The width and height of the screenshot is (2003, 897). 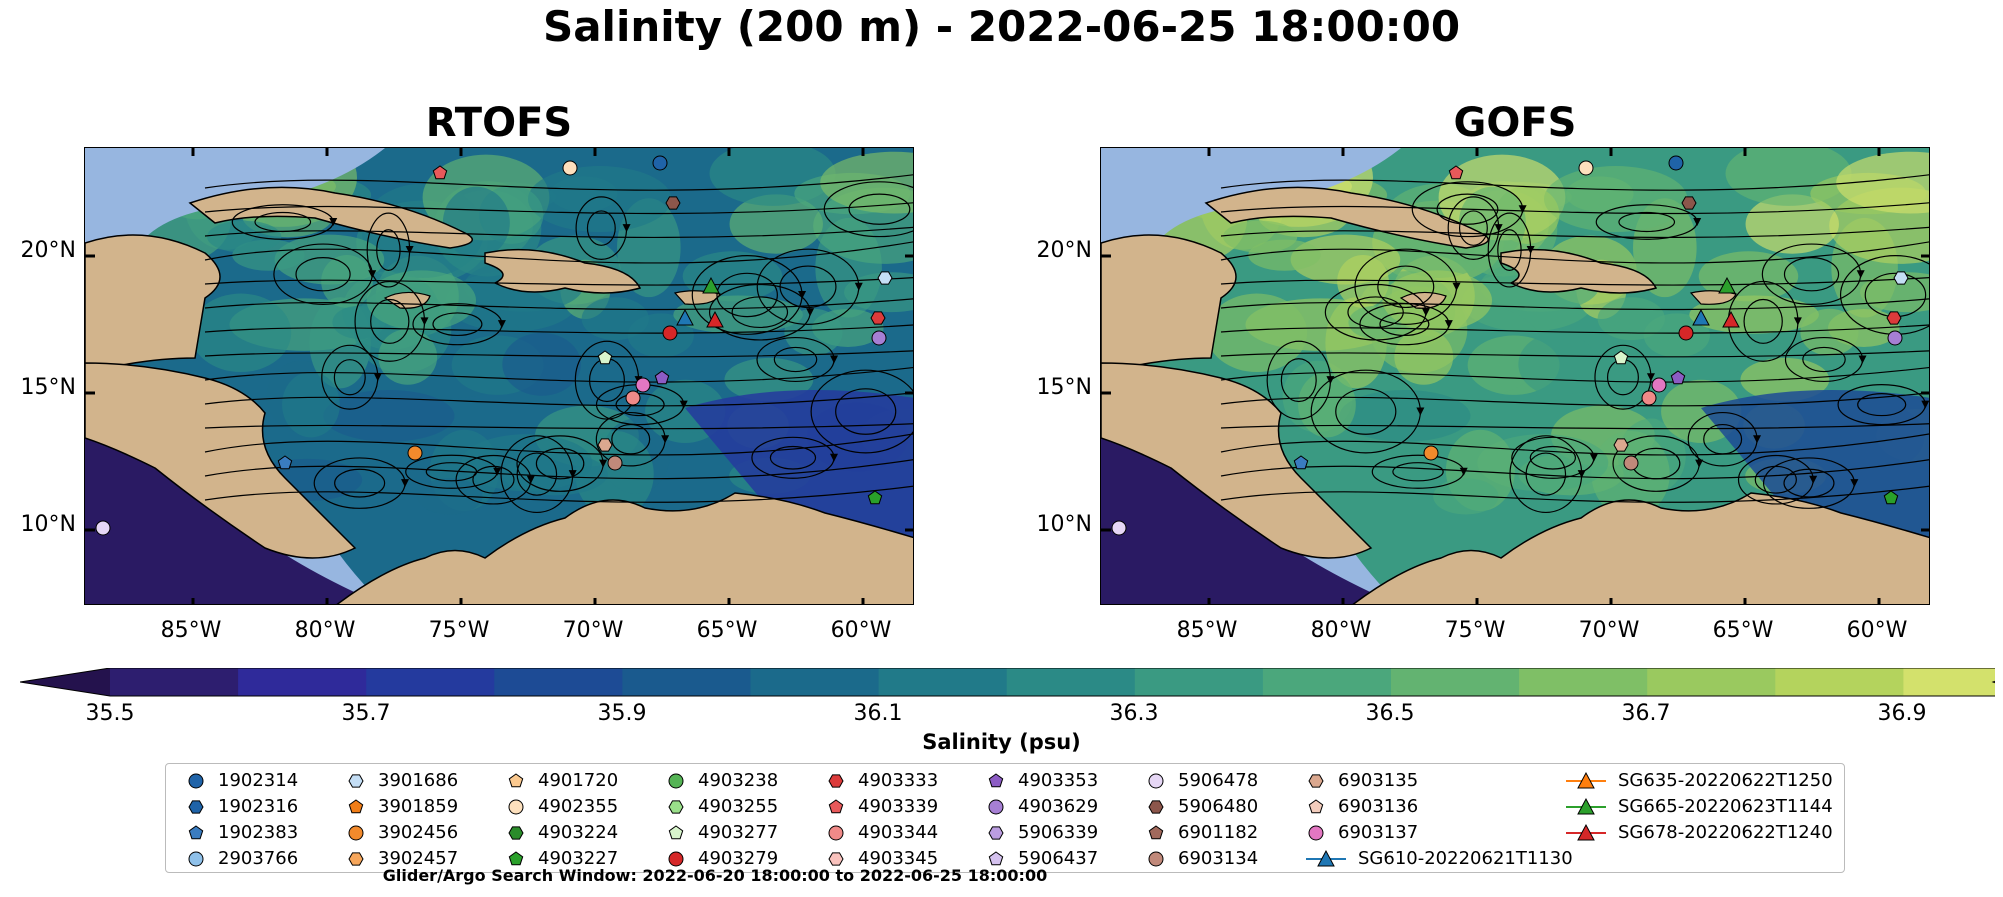 What do you see at coordinates (1347, 217) in the screenshot?
I see `cuba-land` at bounding box center [1347, 217].